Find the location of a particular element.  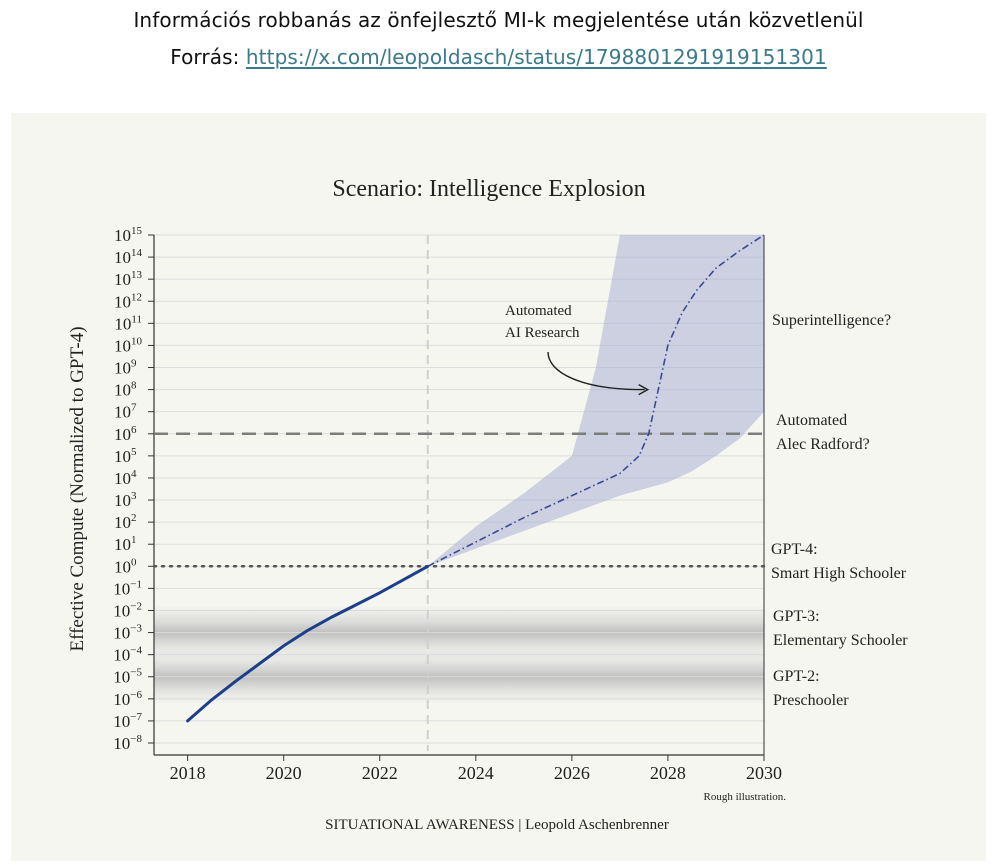

y-tick-label: 10−7 is located at coordinates (127, 721).